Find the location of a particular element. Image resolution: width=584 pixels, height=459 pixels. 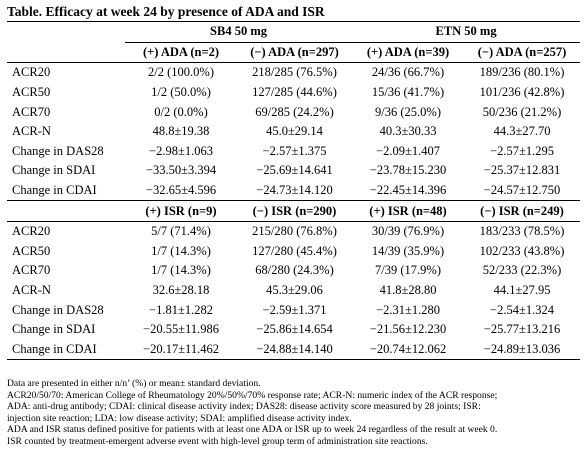

table-cell: 24/36 (66.7%) is located at coordinates (408, 72).